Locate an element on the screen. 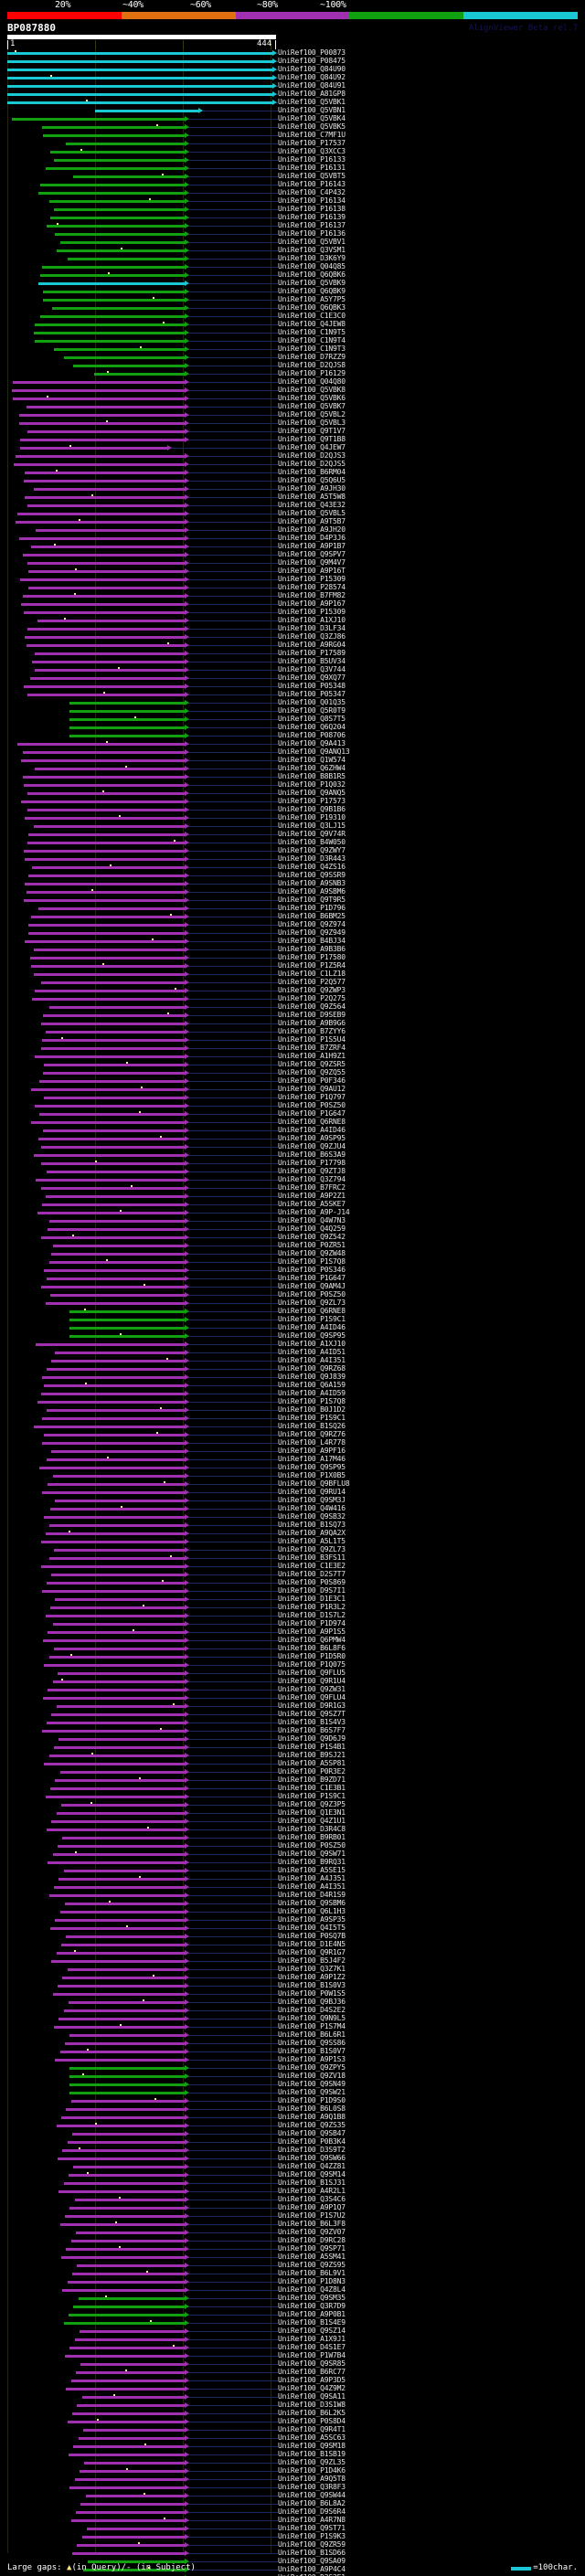  hit-row: UniRef100_P0B3K4 is located at coordinates (293, 2142).